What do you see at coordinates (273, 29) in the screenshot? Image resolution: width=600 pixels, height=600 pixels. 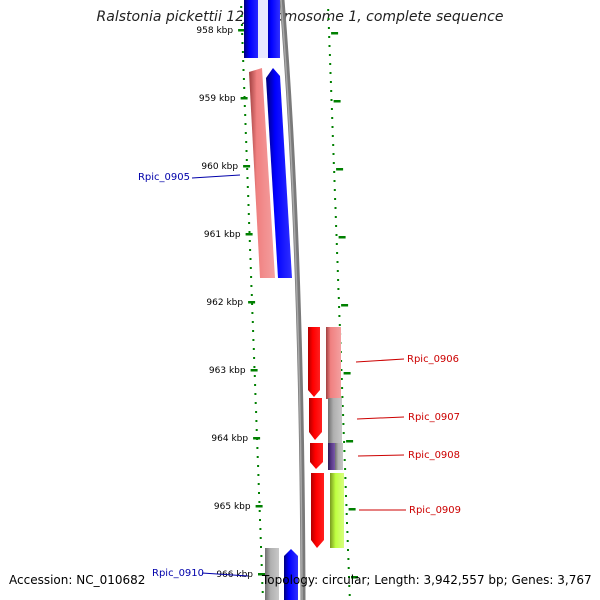 I see `gene-block-top-right` at bounding box center [273, 29].